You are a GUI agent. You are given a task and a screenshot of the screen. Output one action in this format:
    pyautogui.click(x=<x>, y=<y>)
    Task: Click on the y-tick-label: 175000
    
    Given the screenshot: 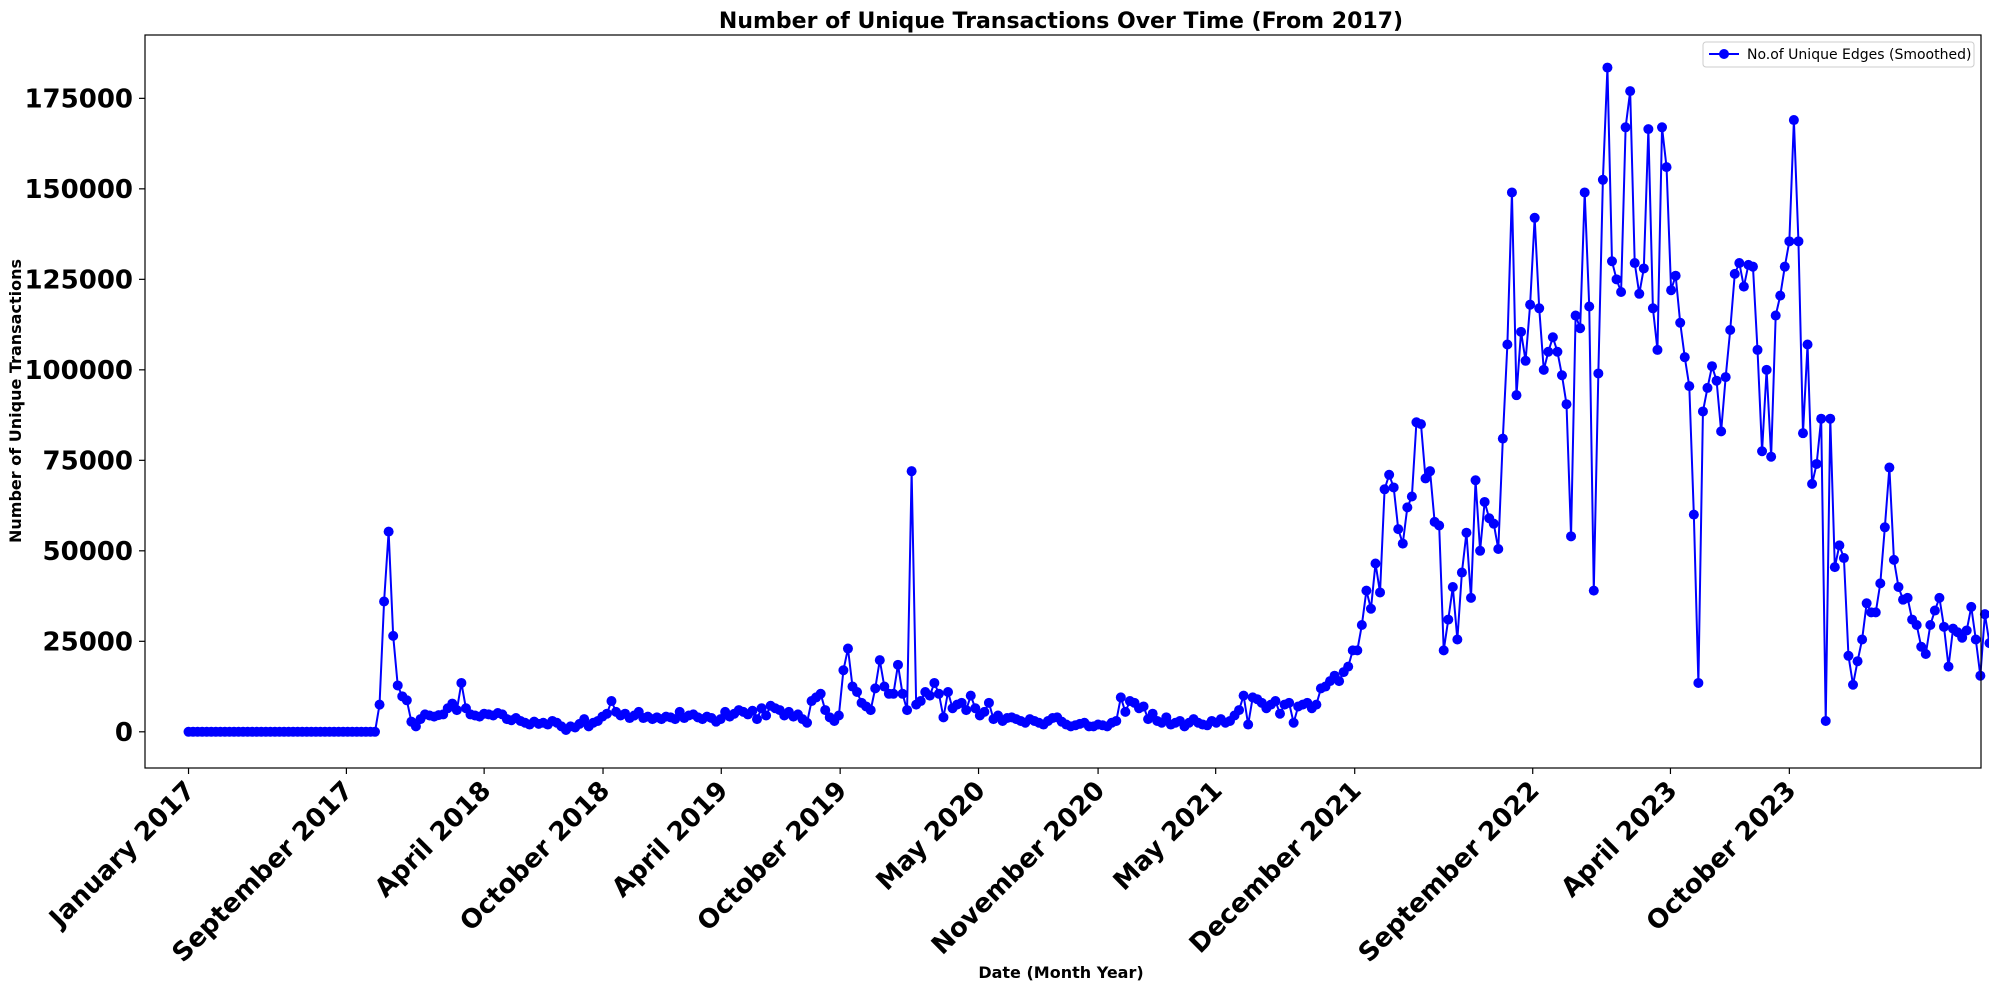 What is the action you would take?
    pyautogui.click(x=78, y=99)
    